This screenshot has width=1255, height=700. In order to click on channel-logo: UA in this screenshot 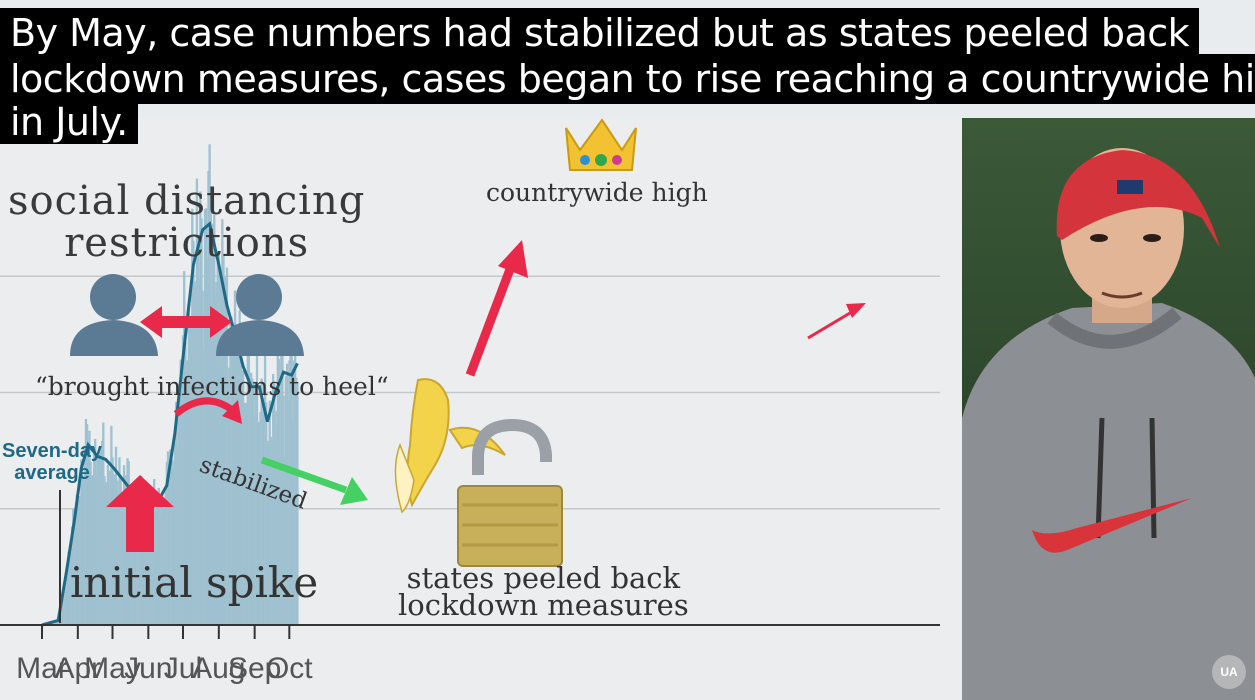, I will do `click(1229, 672)`.